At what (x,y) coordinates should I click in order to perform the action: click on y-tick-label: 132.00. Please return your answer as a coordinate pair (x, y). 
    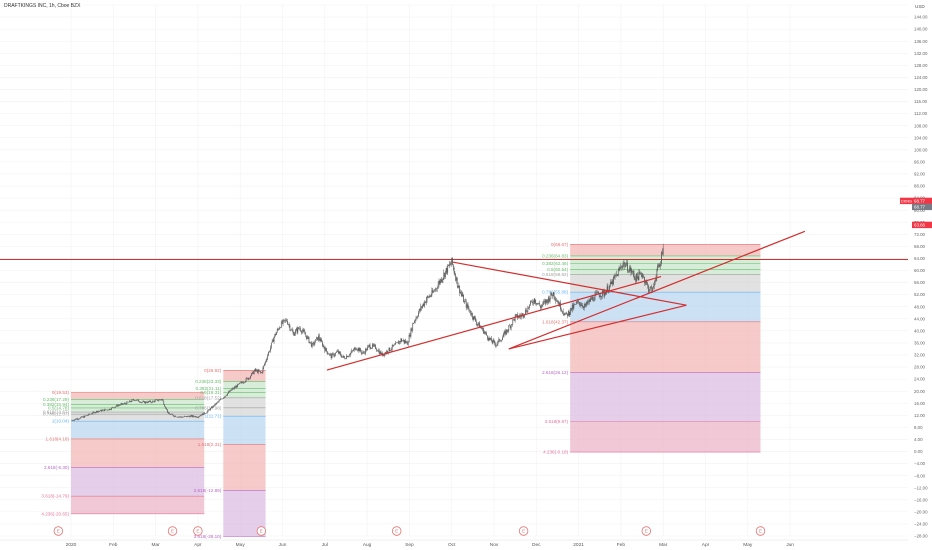
    Looking at the image, I should click on (921, 53).